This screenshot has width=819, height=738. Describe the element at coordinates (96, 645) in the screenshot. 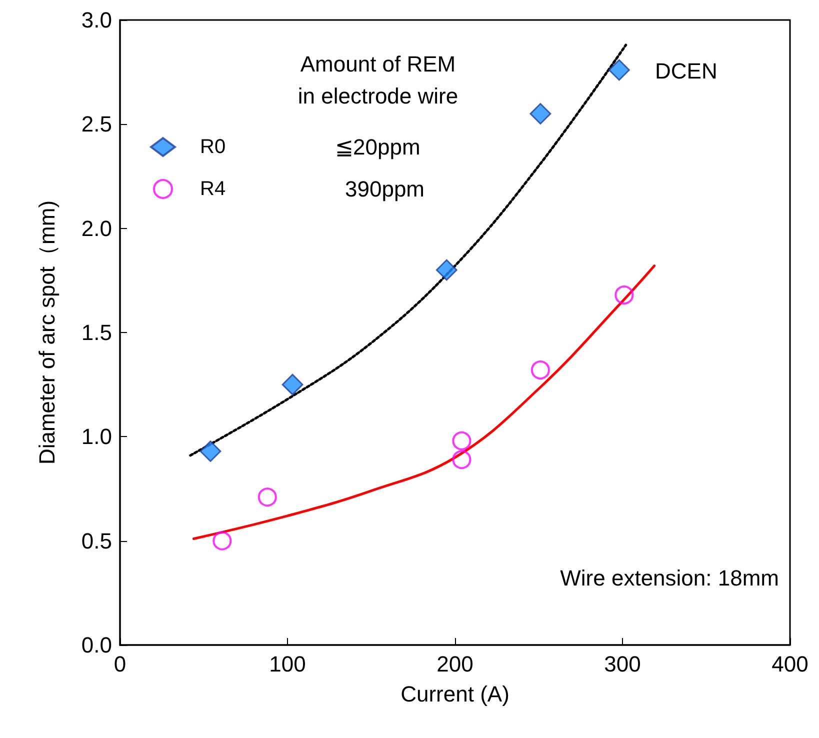

I see `y-tick-label: 0.0` at that location.